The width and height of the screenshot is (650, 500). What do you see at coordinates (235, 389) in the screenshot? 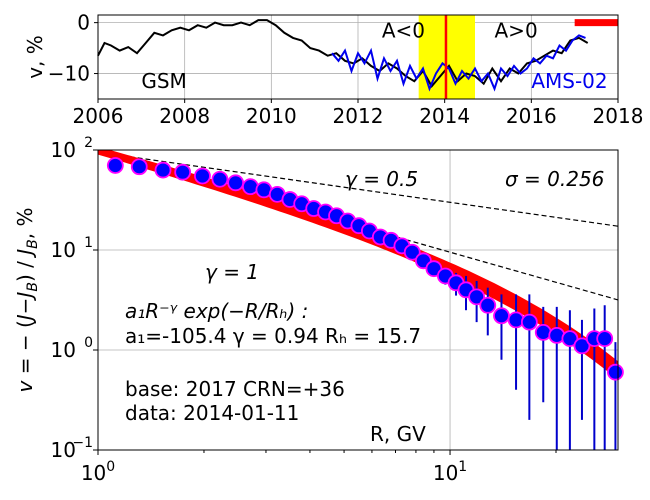
I see `base-label: base: 2017 CRN=+36` at bounding box center [235, 389].